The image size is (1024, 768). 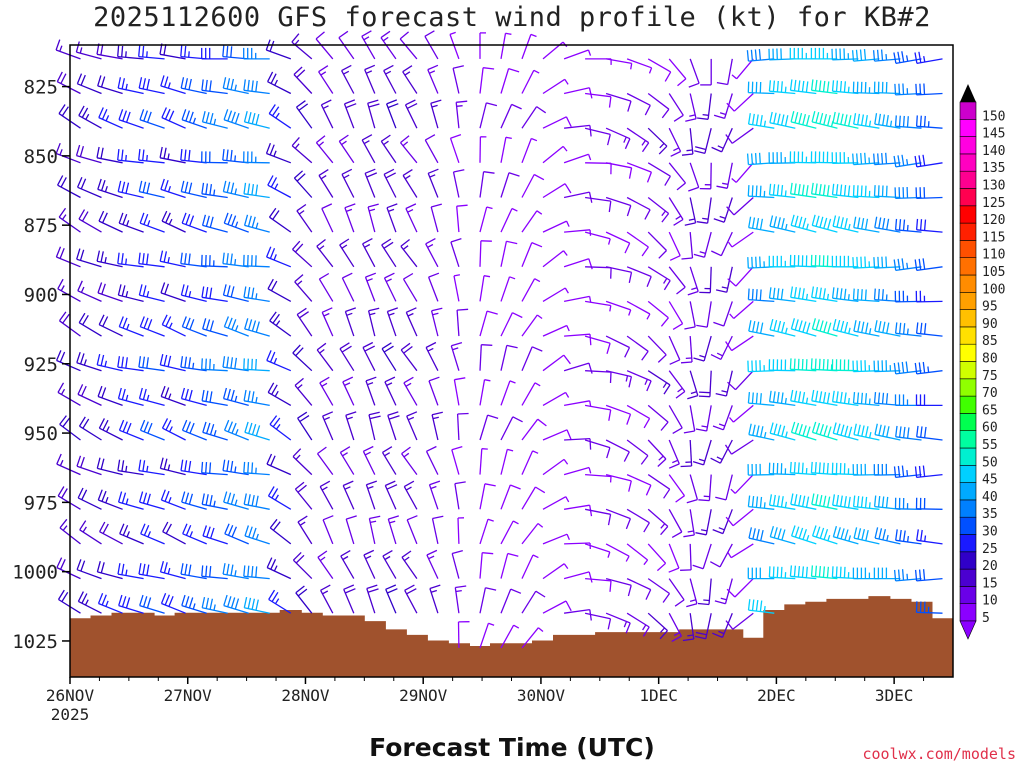 What do you see at coordinates (41, 157) in the screenshot?
I see `y-tick-label-850: 850` at bounding box center [41, 157].